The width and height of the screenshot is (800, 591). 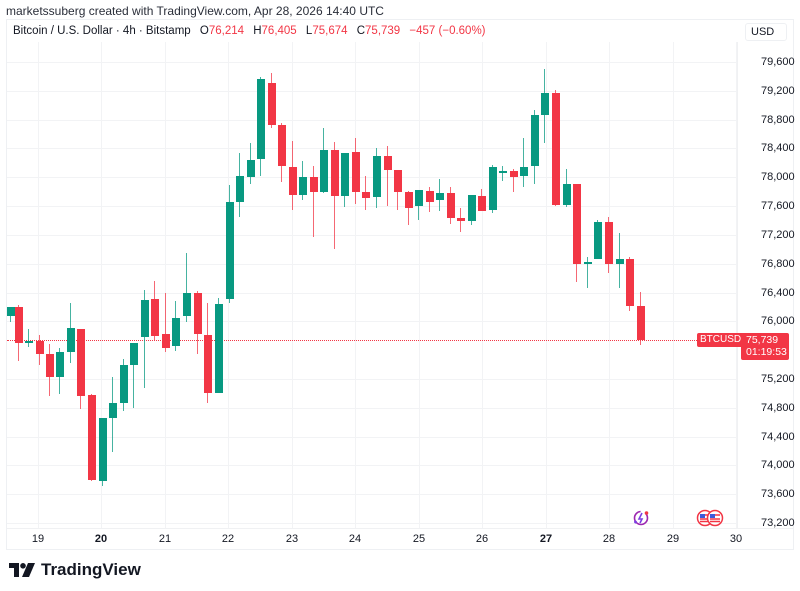 What do you see at coordinates (447, 31) in the screenshot?
I see `price-change: −457 (−0.60%)` at bounding box center [447, 31].